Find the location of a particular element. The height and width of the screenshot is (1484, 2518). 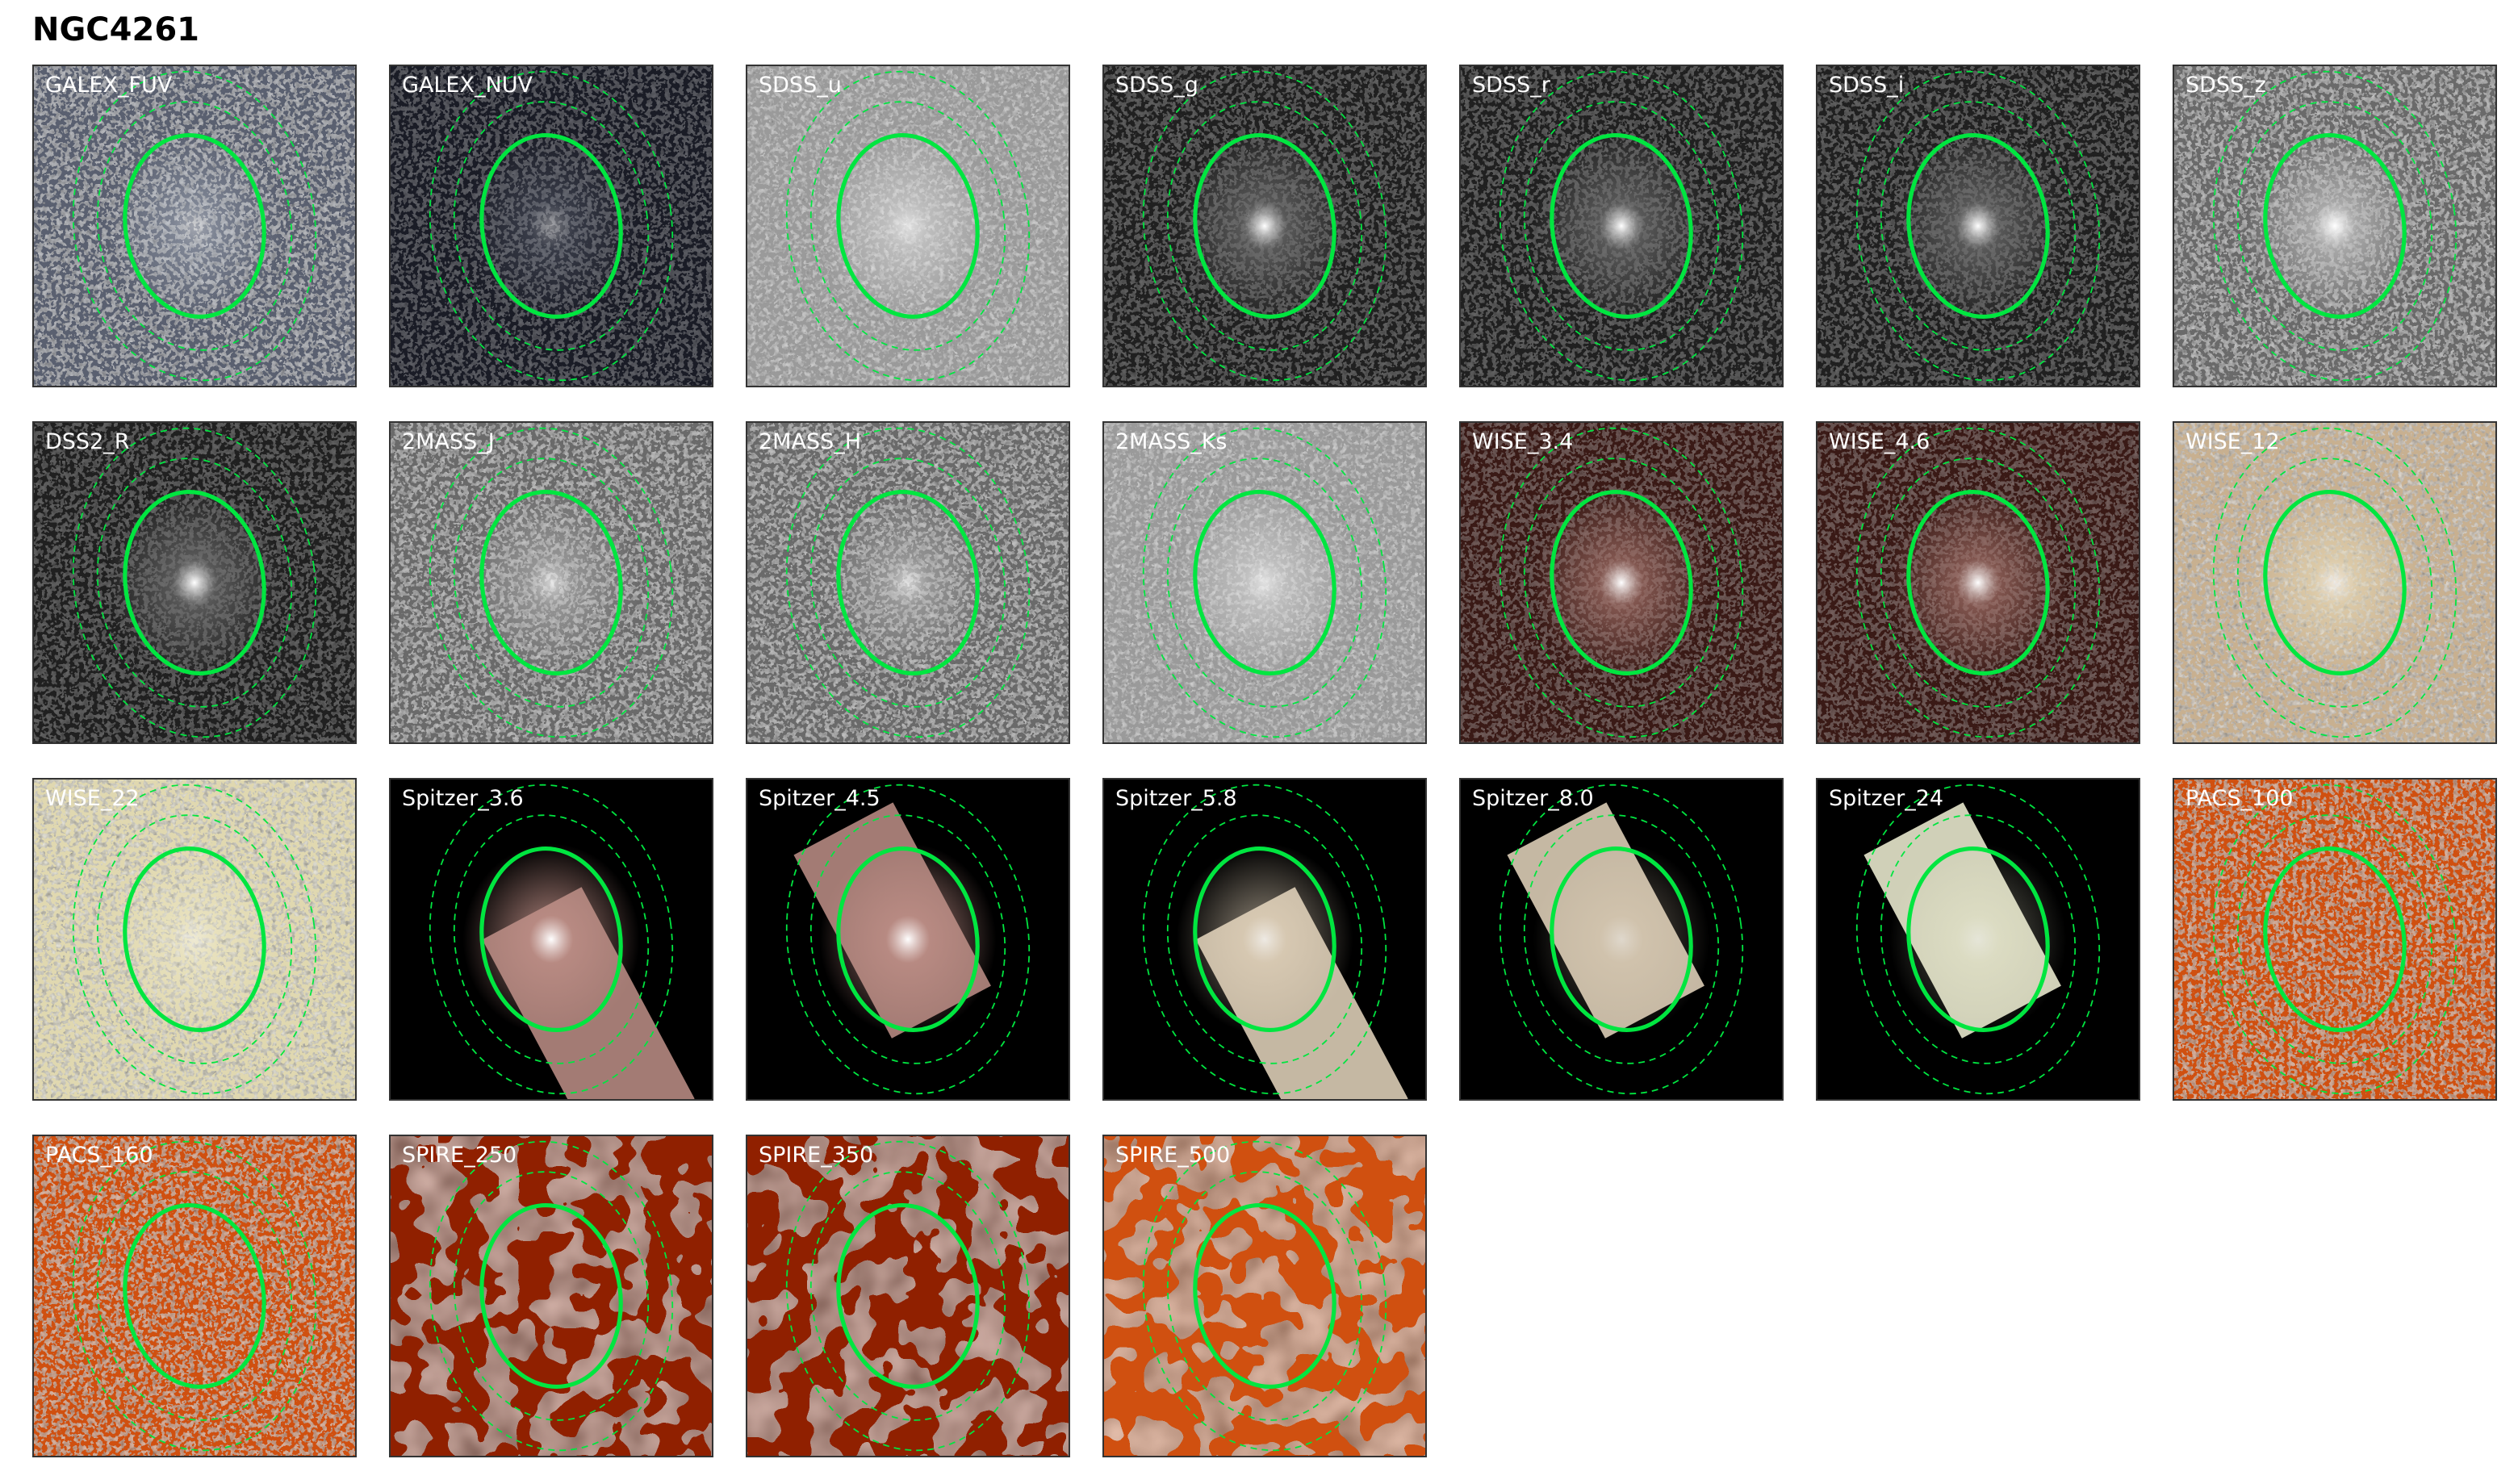

cutout-panel: GALEX_NUV is located at coordinates (551, 226).